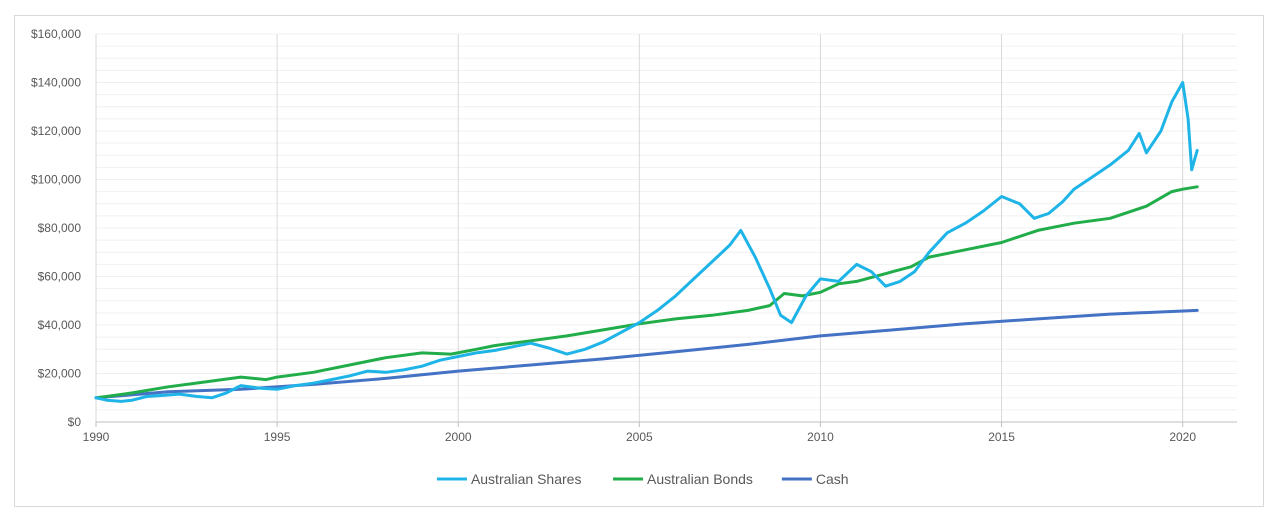  I want to click on x-tick-label: 2010, so click(820, 437).